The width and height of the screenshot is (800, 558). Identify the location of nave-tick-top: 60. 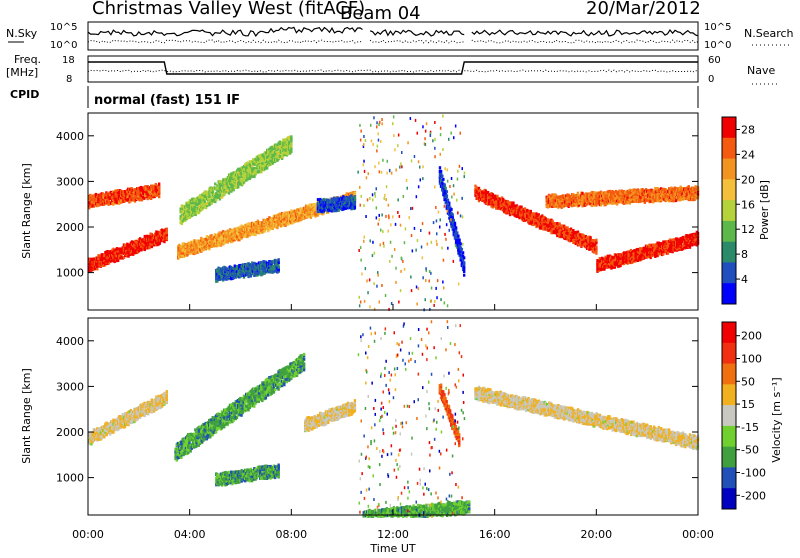
(714, 60).